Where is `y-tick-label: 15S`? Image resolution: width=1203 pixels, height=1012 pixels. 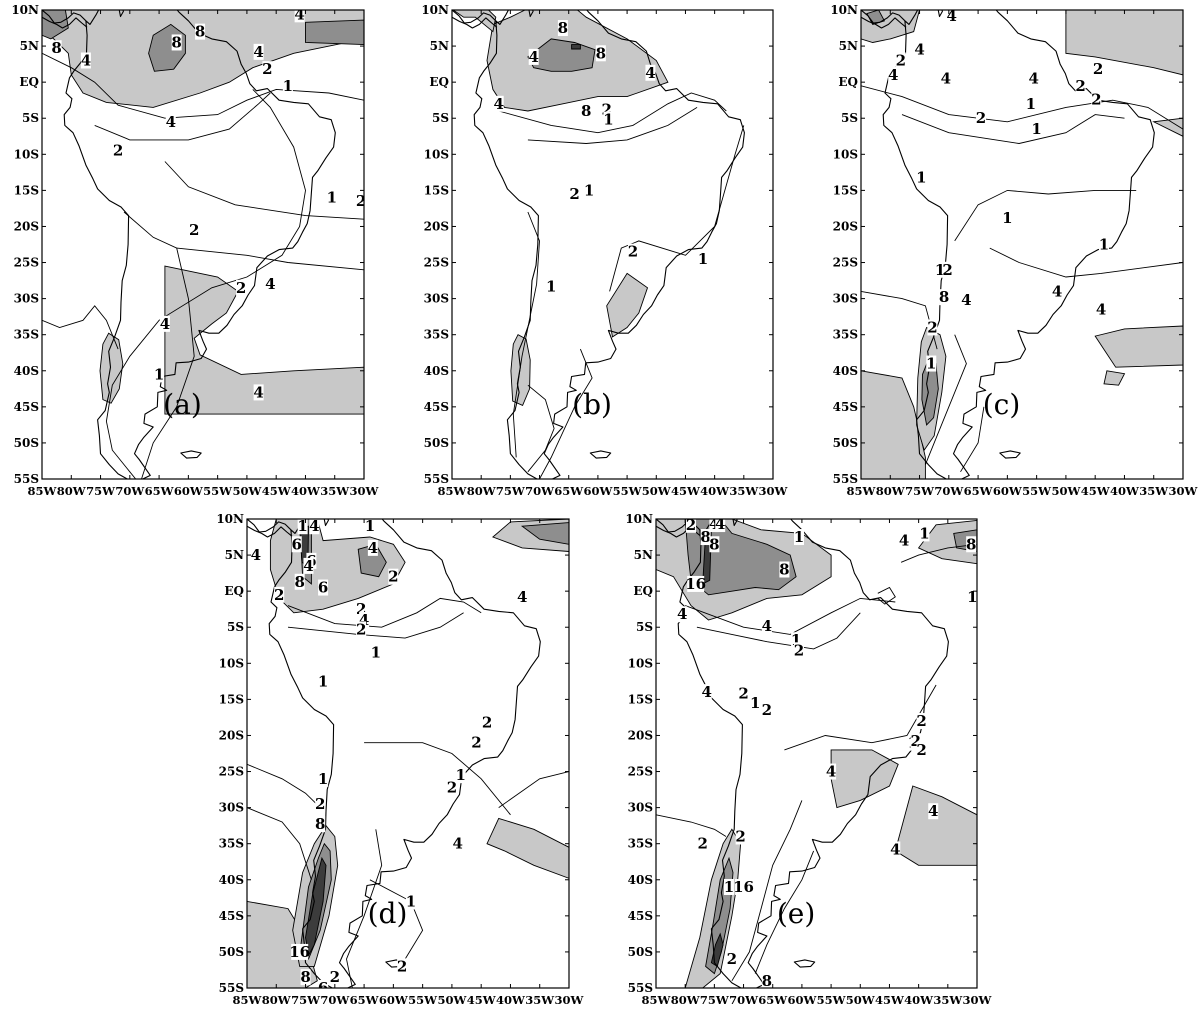 y-tick-label: 15S is located at coordinates (231, 699).